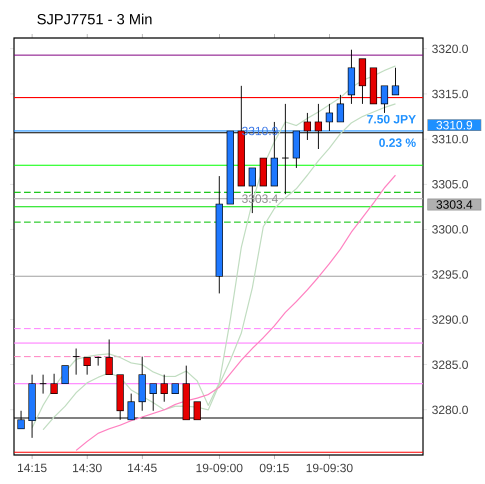  I want to click on x-tick-label: 09:15, so click(274, 468).